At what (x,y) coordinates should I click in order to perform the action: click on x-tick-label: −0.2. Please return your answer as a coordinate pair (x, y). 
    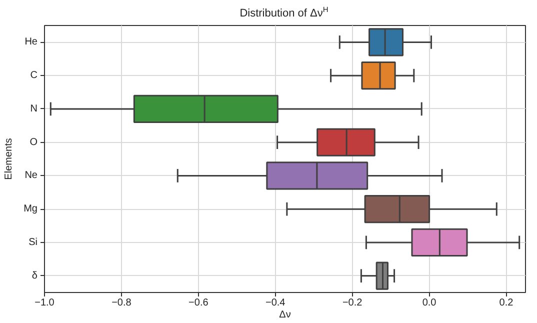
    Looking at the image, I should click on (352, 303).